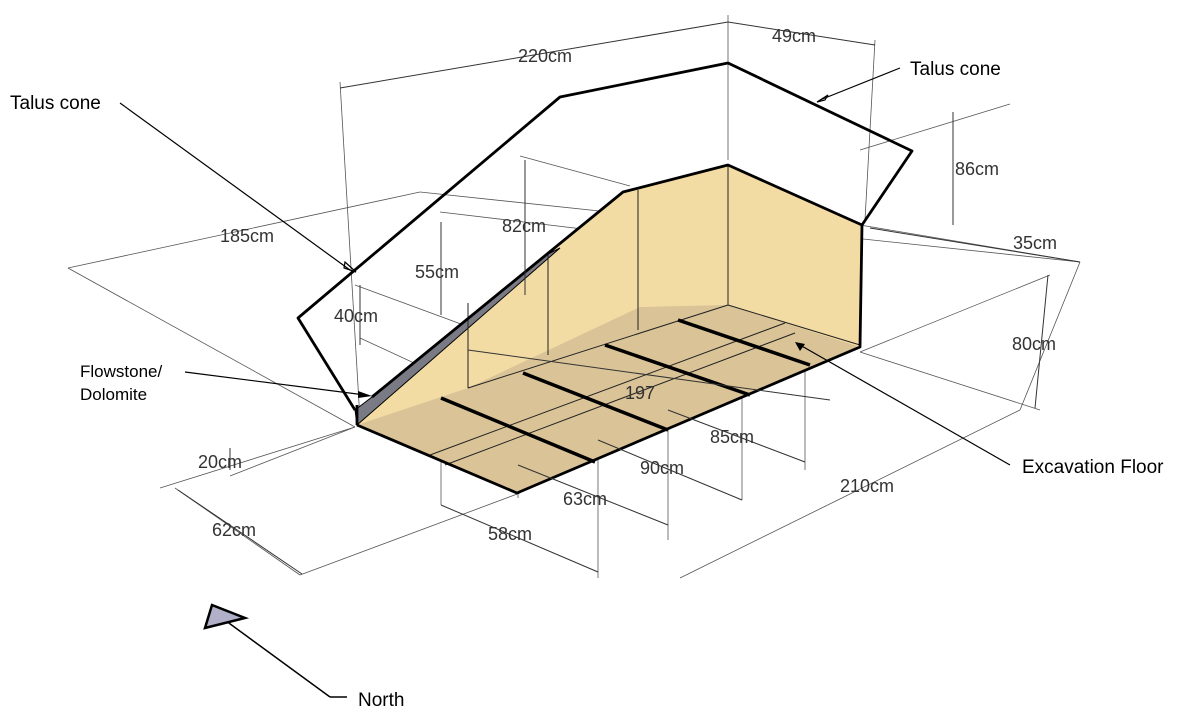 The width and height of the screenshot is (1200, 716). I want to click on dim-55: 55cm, so click(437, 272).